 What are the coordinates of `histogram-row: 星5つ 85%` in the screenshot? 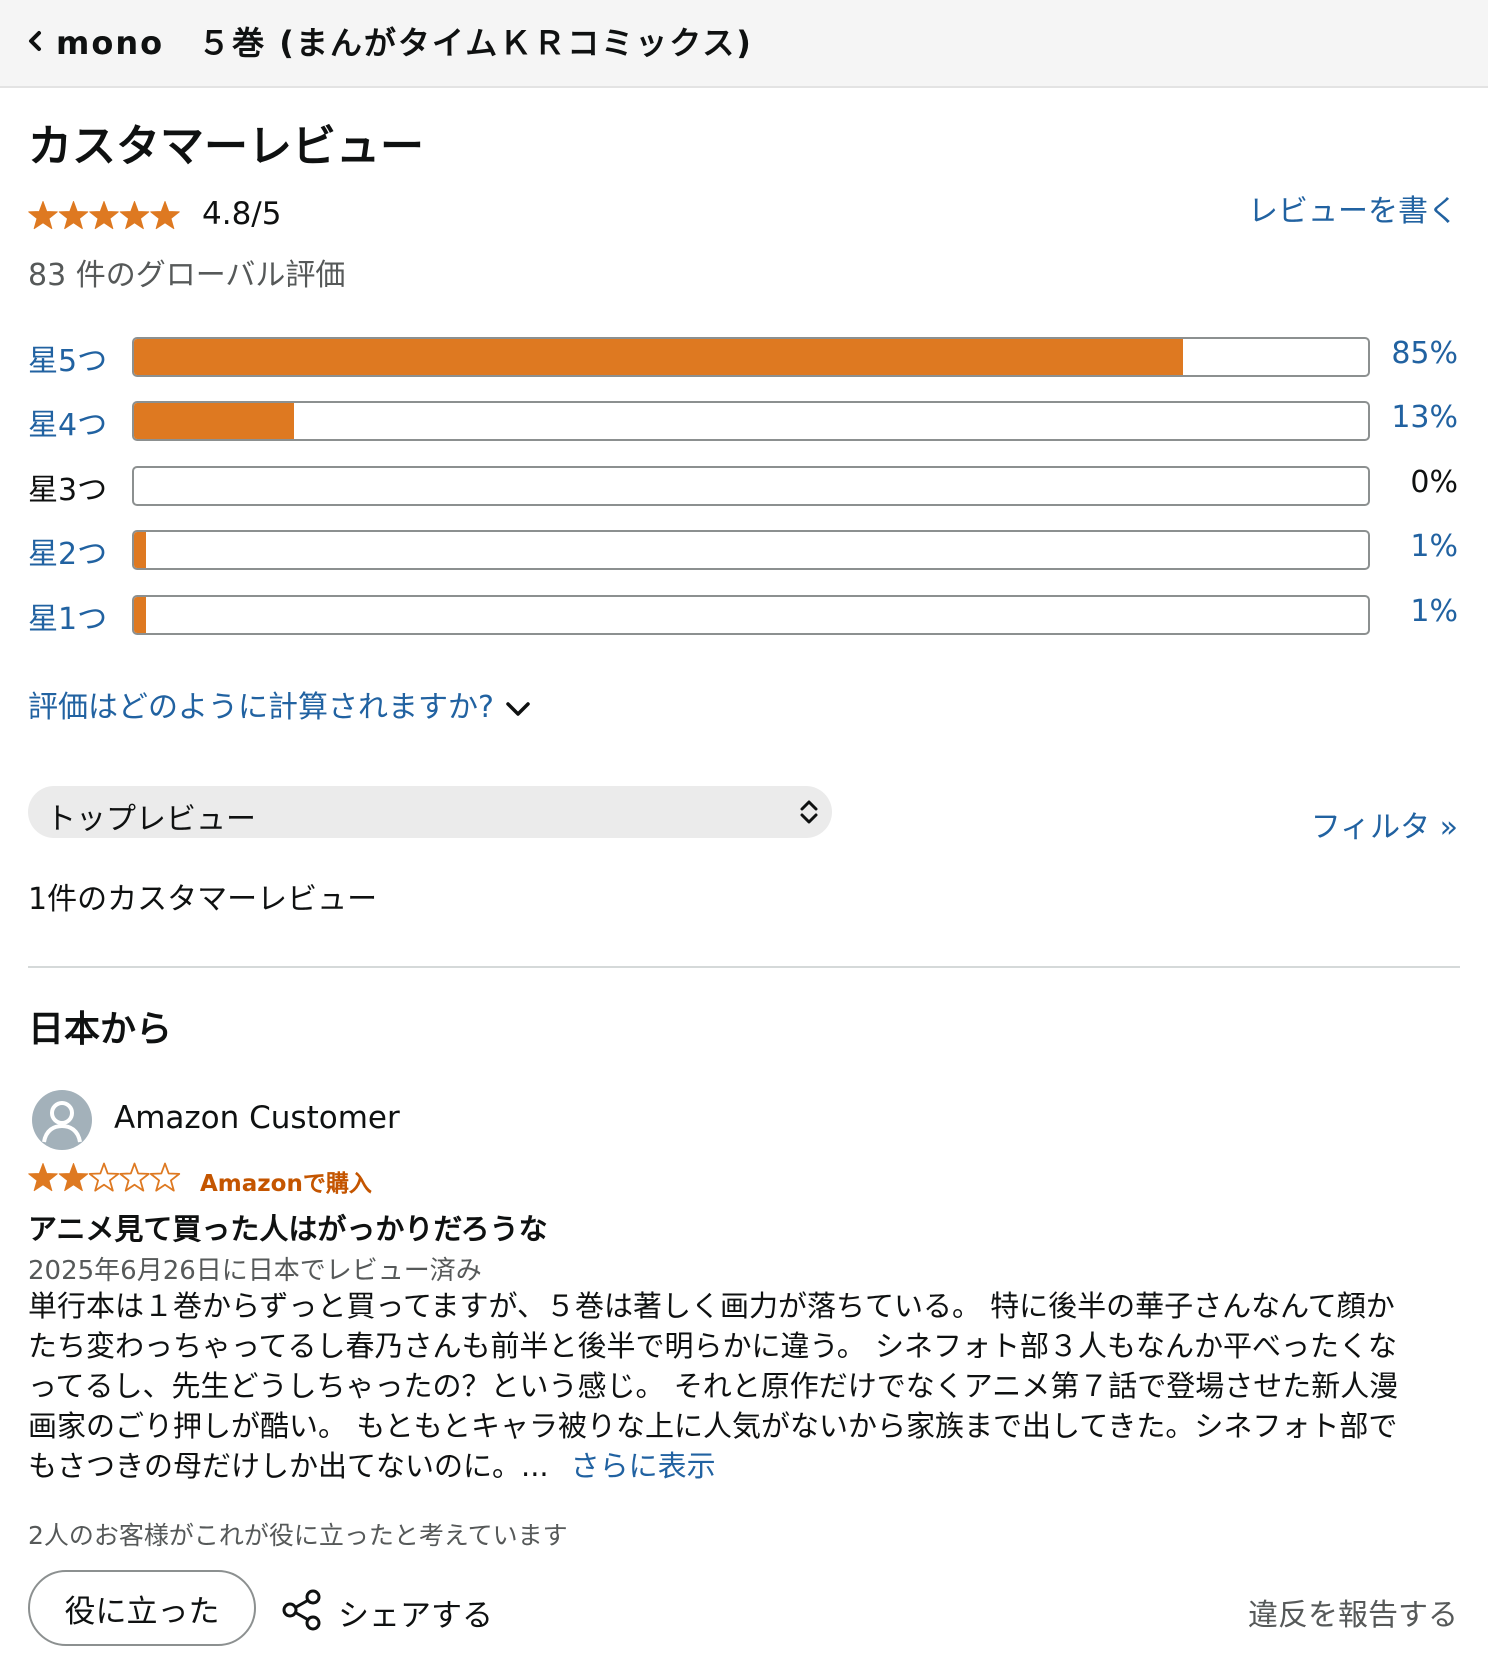 It's located at (743, 356).